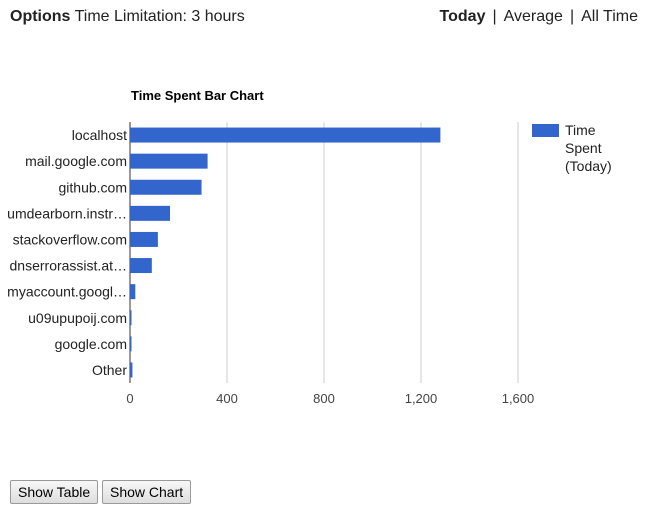  I want to click on category-label: google.com, so click(91, 344).